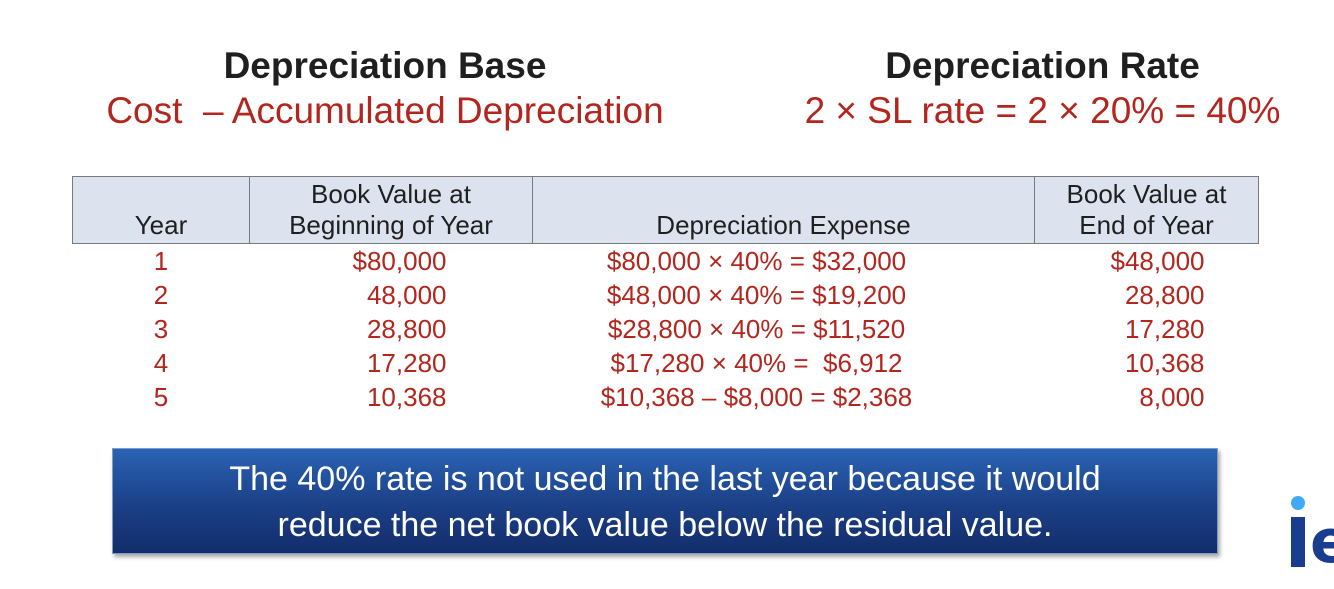 The width and height of the screenshot is (1334, 589). Describe the element at coordinates (161, 397) in the screenshot. I see `cell-year: 5` at that location.